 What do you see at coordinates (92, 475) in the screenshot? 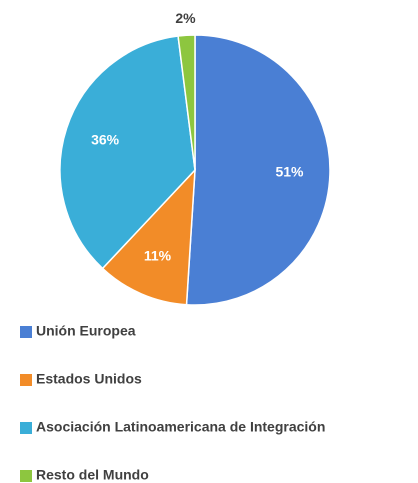
I see `legend-label: Resto del Mundo` at bounding box center [92, 475].